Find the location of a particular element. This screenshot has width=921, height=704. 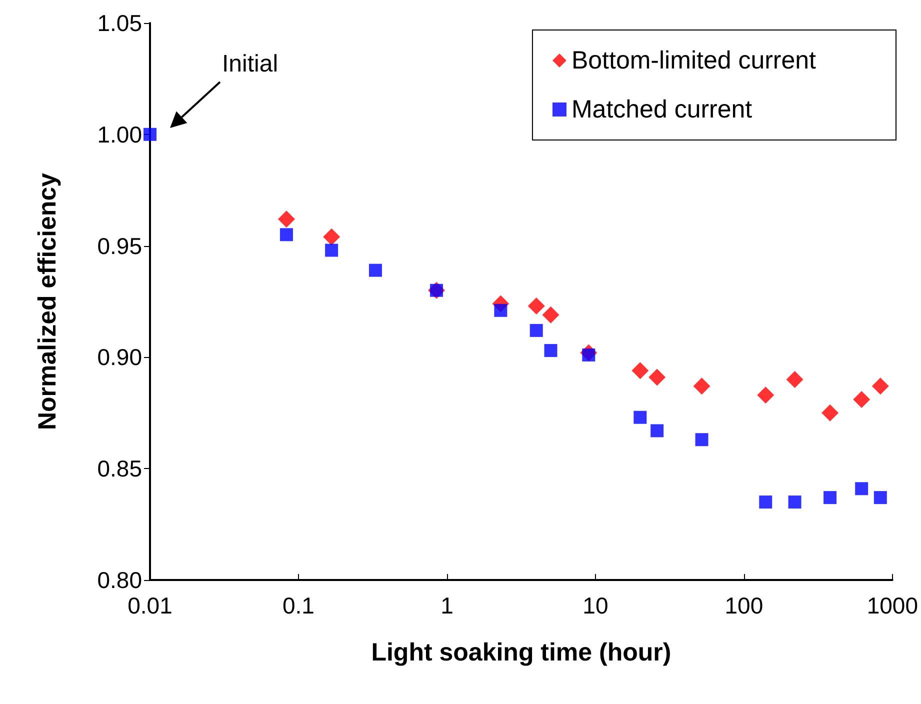

legend-label: Bottom-limited current is located at coordinates (693, 60).